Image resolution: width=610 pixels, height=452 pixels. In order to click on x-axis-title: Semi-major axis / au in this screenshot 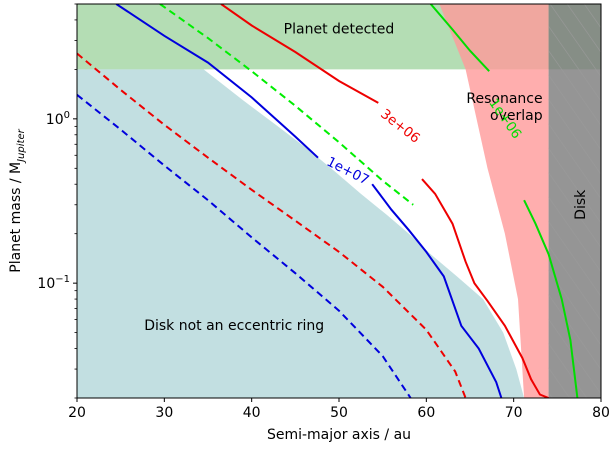, I will do `click(339, 435)`.